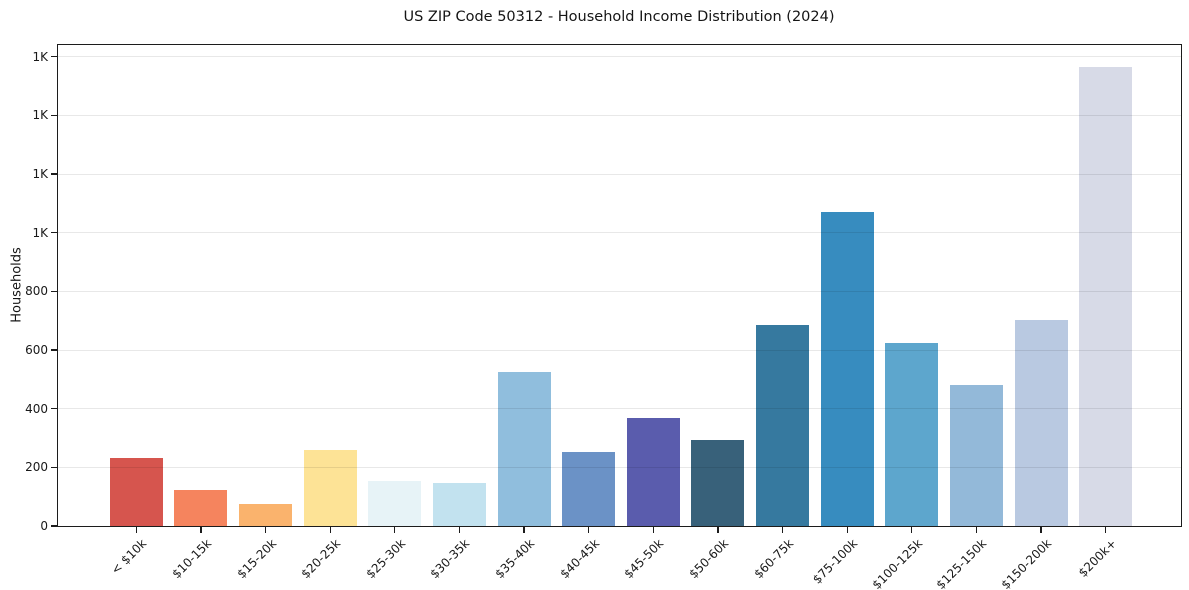  What do you see at coordinates (1026, 563) in the screenshot?
I see `x-tick-label: $150-200k` at bounding box center [1026, 563].